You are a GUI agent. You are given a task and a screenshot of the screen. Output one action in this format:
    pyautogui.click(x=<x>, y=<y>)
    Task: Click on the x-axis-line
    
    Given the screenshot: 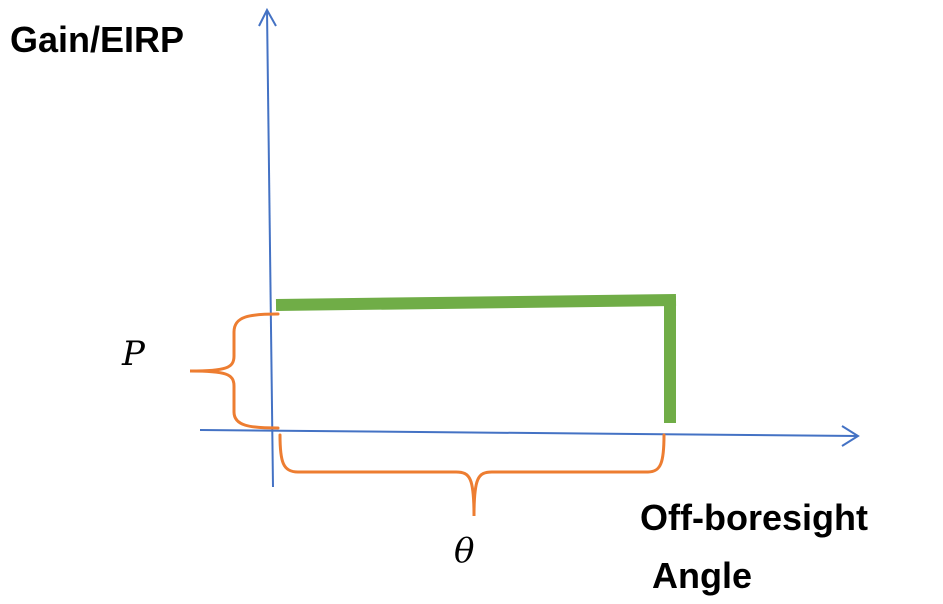 What is the action you would take?
    pyautogui.click(x=529, y=433)
    